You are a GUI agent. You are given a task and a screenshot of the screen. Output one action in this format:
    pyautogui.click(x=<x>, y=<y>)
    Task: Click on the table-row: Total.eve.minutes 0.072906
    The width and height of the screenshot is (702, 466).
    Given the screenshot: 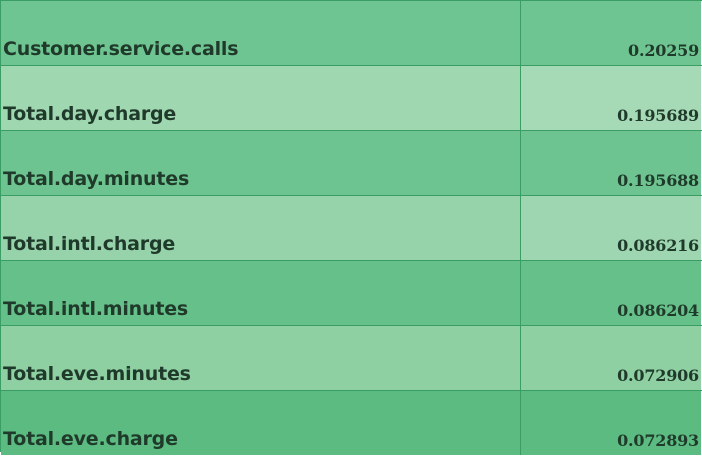 What is the action you would take?
    pyautogui.click(x=351, y=358)
    